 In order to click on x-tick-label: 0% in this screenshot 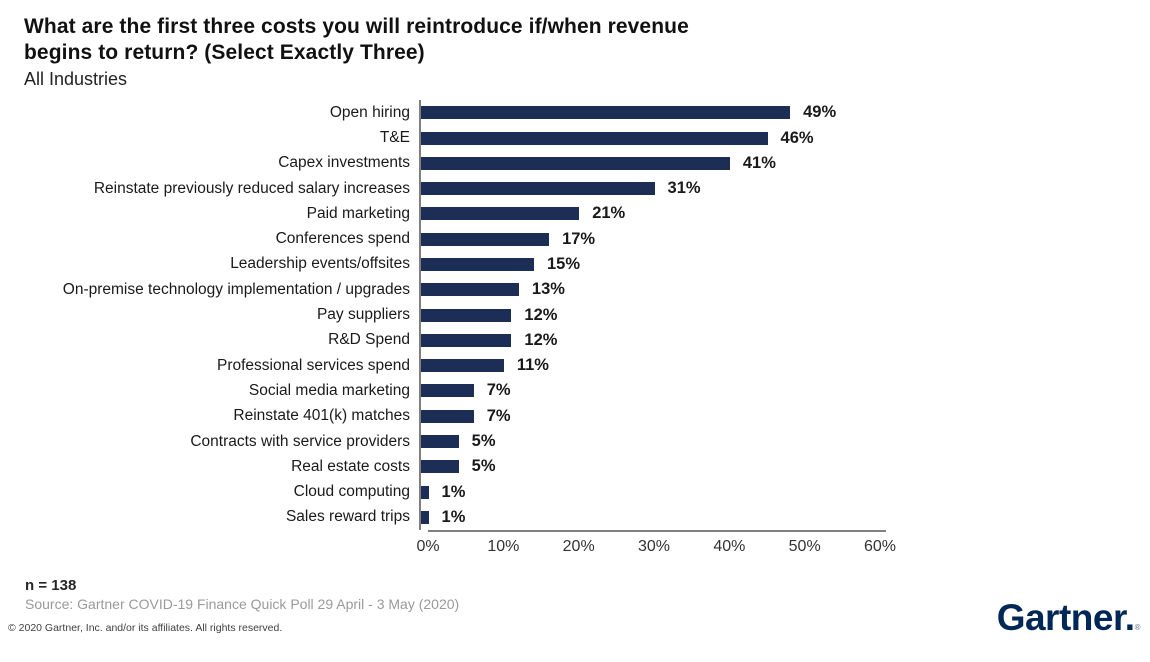, I will do `click(428, 547)`.